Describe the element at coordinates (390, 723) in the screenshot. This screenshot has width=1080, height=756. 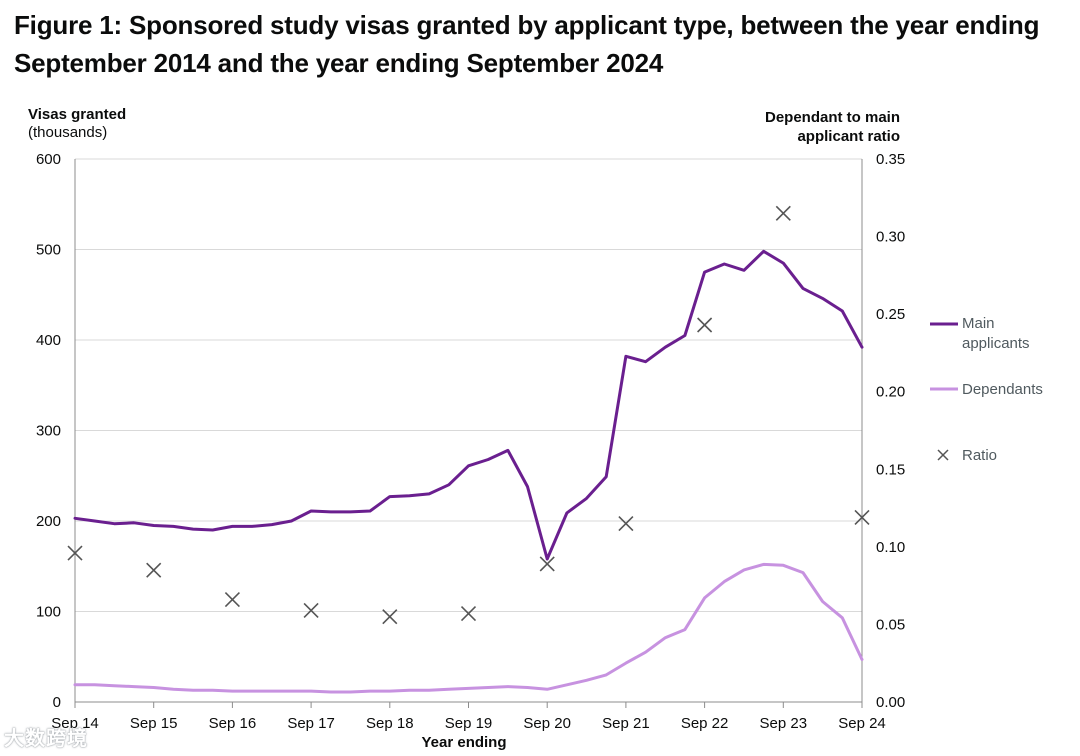
I see `x-tick-label: Sep 18` at that location.